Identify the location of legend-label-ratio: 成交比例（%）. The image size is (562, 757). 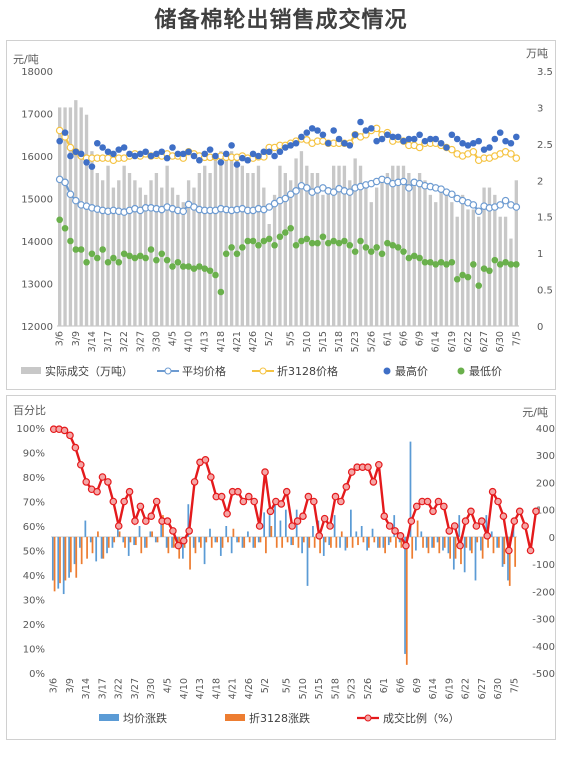
(421, 718).